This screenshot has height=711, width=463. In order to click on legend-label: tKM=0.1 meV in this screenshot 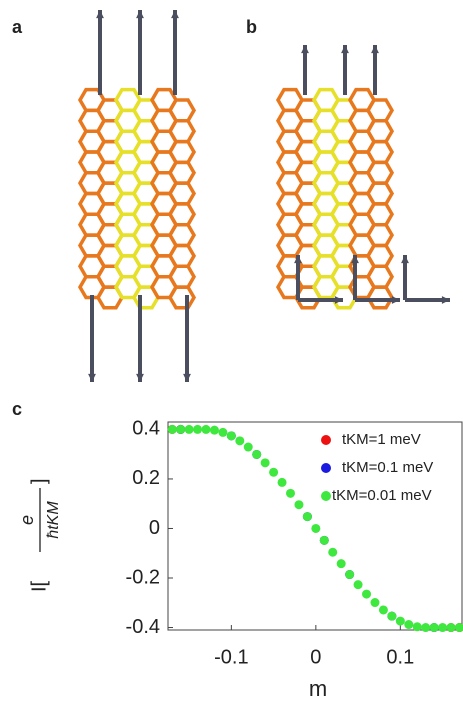, I will do `click(387, 467)`.